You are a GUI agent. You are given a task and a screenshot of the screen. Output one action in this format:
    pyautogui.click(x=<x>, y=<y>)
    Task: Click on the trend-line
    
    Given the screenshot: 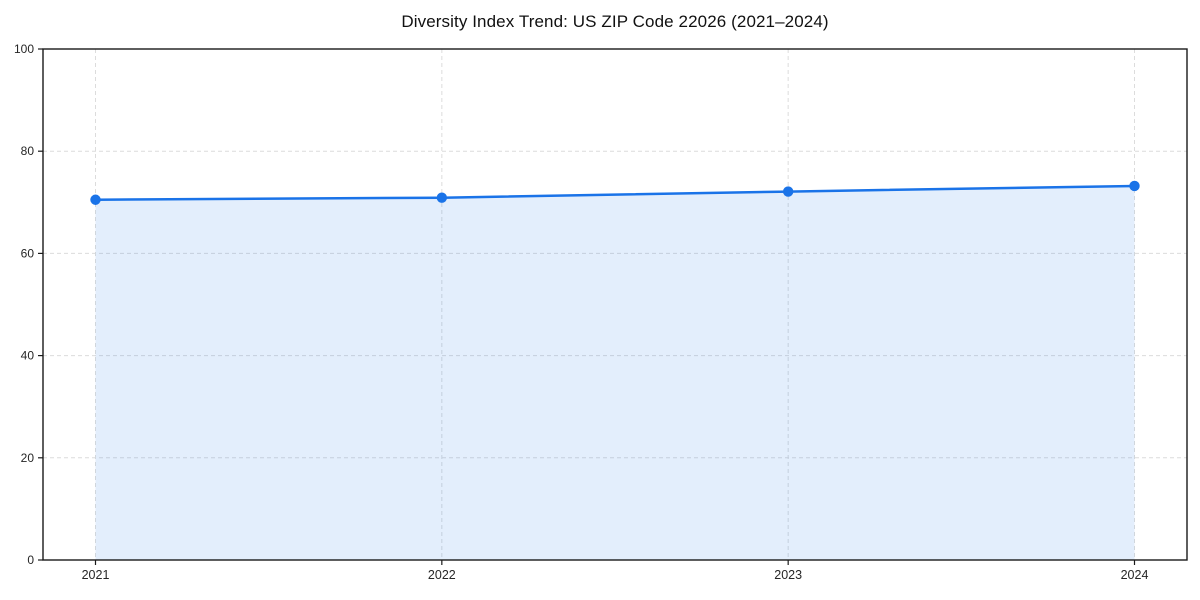 What is the action you would take?
    pyautogui.click(x=615, y=192)
    